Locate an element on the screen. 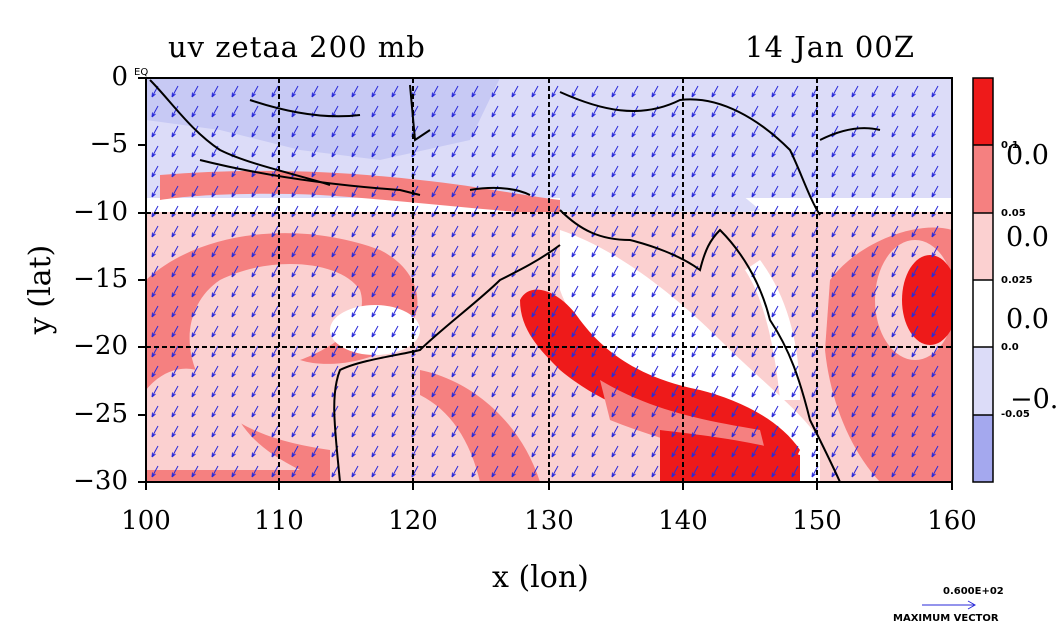 This screenshot has width=1058, height=631. x-tick-label: 130 is located at coordinates (549, 521).